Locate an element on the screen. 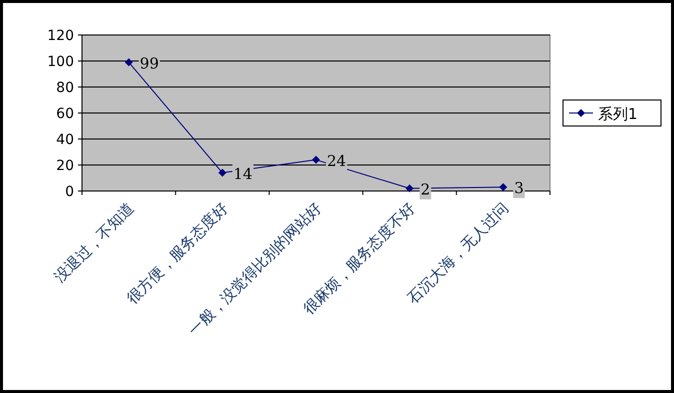 Image resolution: width=674 pixels, height=393 pixels. y-tick-label: 120 is located at coordinates (60, 36).